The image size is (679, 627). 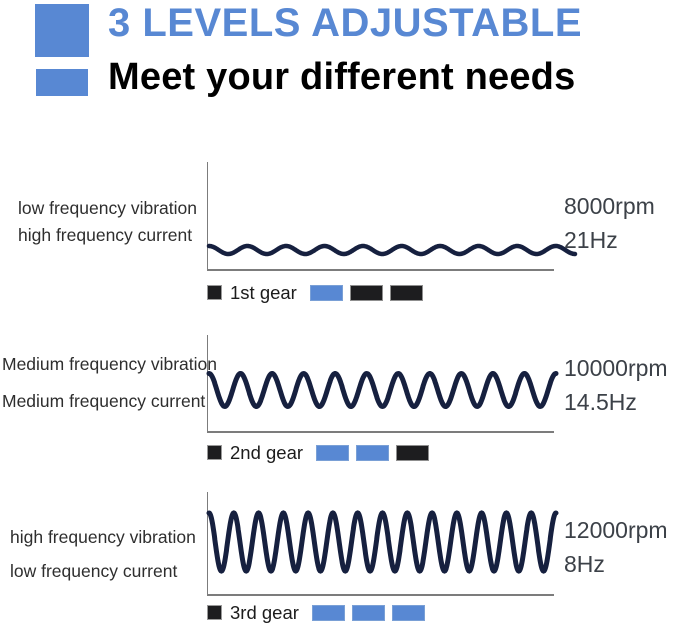 I want to click on level2-current-label: Medium frequency current, so click(x=104, y=401).